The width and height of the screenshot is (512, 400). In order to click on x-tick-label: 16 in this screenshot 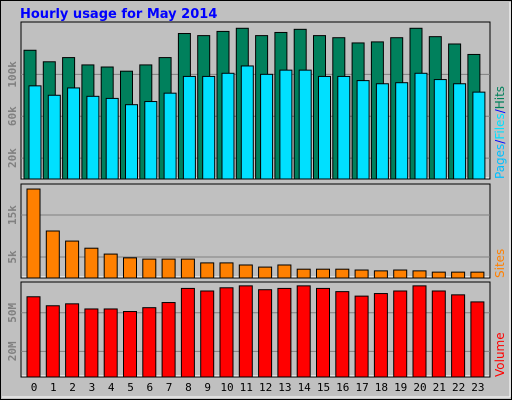, I will do `click(342, 387)`.